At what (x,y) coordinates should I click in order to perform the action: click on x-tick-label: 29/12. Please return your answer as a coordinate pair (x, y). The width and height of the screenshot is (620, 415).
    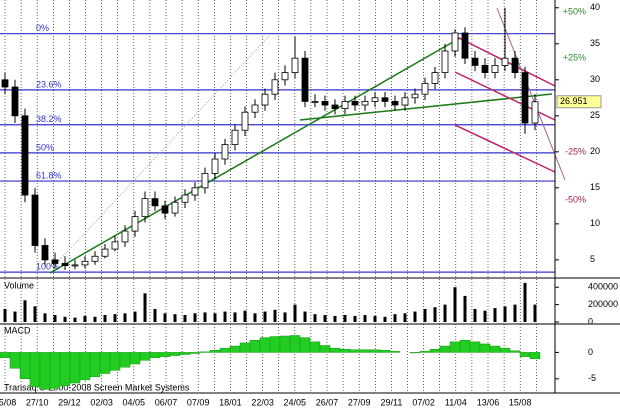
    Looking at the image, I should click on (69, 402).